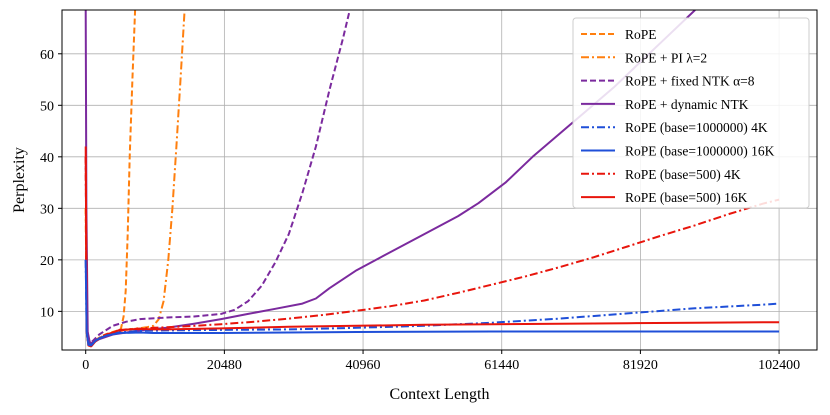 Image resolution: width=830 pixels, height=415 pixels. What do you see at coordinates (47, 261) in the screenshot?
I see `y-tick-label: 20` at bounding box center [47, 261].